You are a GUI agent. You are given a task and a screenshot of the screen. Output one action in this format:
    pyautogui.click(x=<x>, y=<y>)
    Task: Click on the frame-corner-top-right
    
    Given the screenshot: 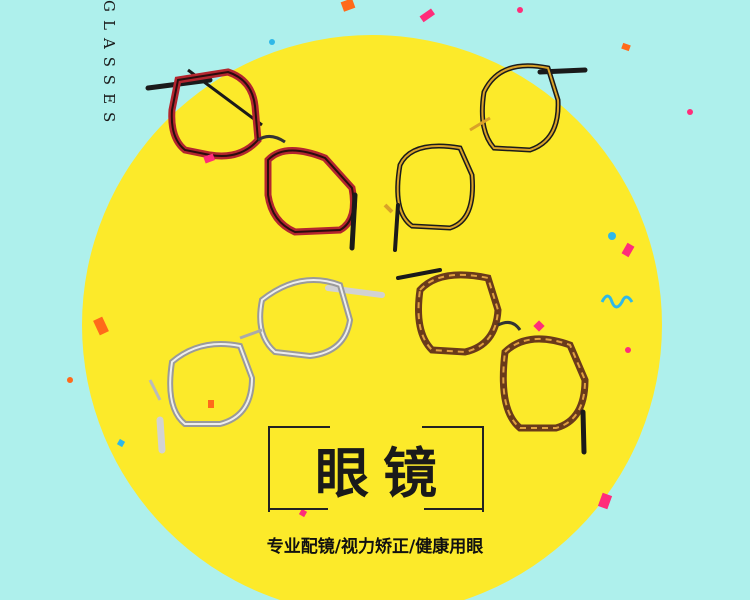 What is the action you would take?
    pyautogui.click(x=453, y=469)
    